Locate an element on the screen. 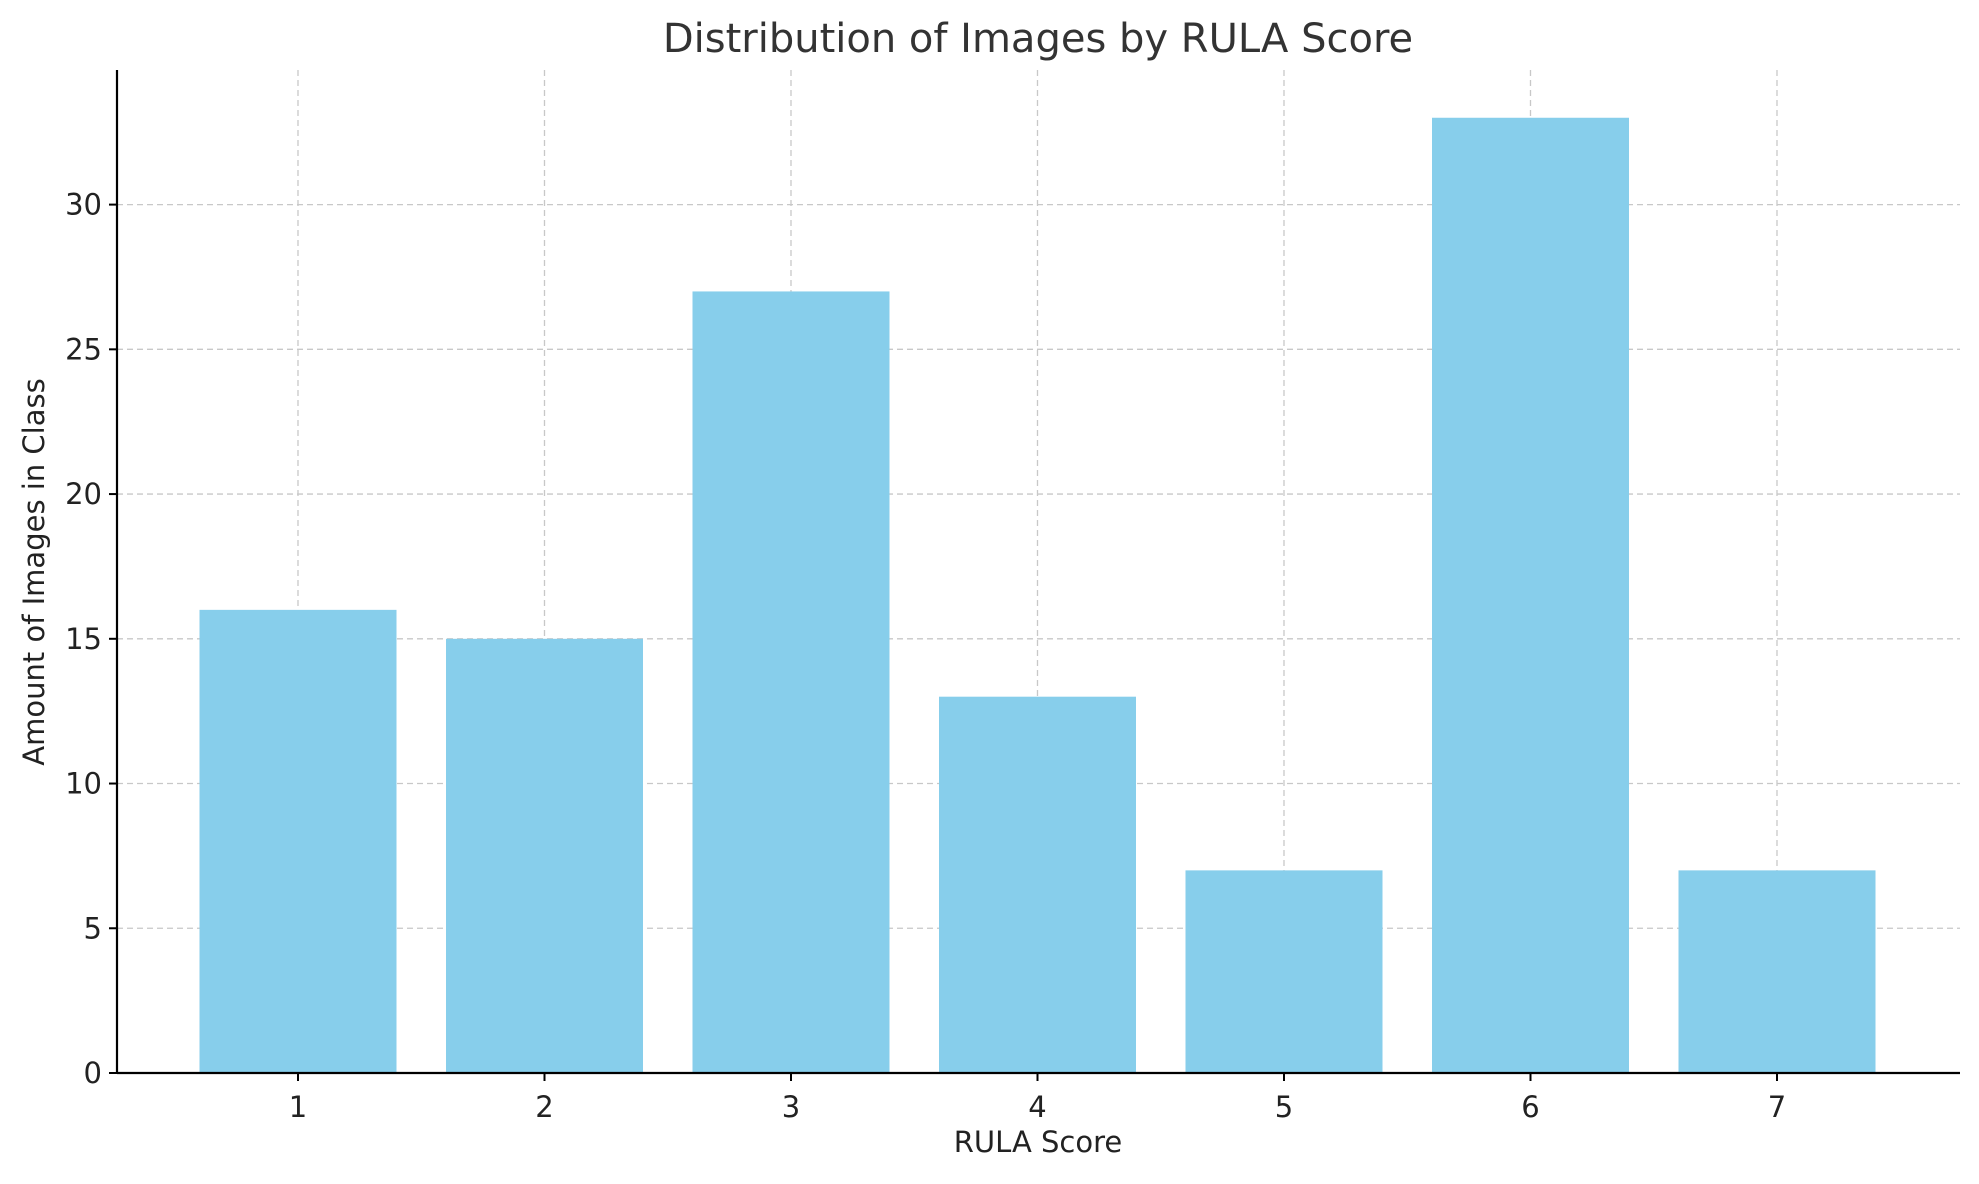  y-tick-label: 25 is located at coordinates (83, 349).